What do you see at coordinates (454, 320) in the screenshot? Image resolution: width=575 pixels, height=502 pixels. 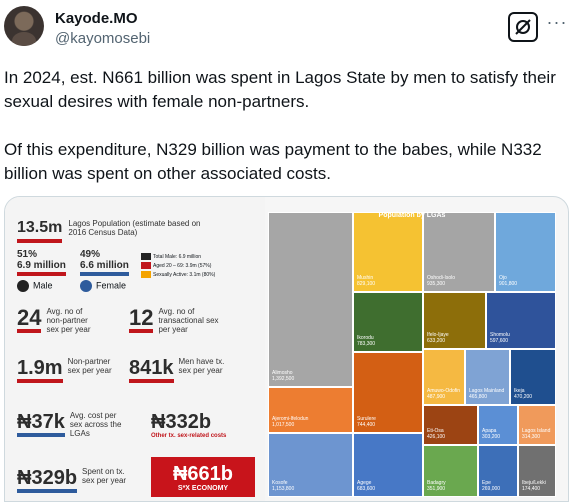 I see `treemap-cell: Ifelo-Ijaye 633,200` at bounding box center [454, 320].